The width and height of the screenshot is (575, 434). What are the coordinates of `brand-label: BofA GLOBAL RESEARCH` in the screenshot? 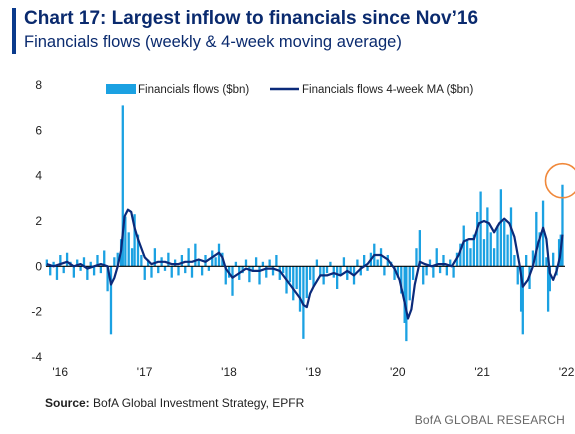 It's located at (489, 420).